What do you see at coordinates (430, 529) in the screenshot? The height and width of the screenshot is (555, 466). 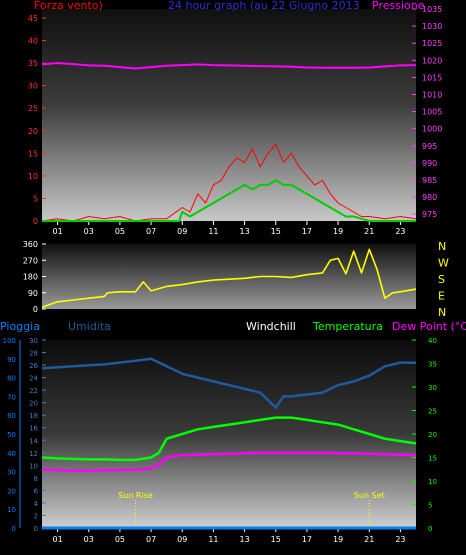 I see `temperature-y-tick-label: 0` at bounding box center [430, 529].